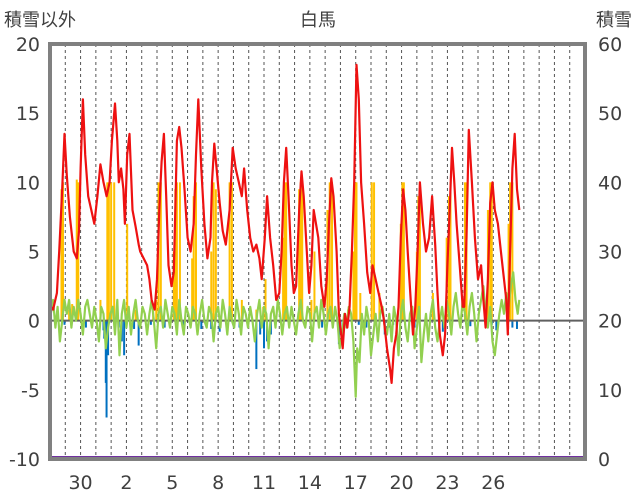 The image size is (636, 501). What do you see at coordinates (610, 183) in the screenshot?
I see `right-tick-label: 40` at bounding box center [610, 183].